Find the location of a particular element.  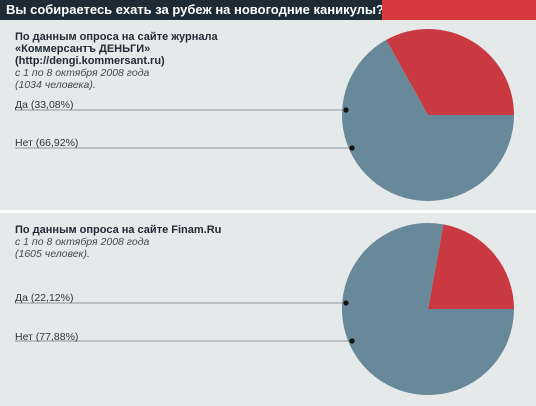

pie2-leader-dot-yes is located at coordinates (346, 303).